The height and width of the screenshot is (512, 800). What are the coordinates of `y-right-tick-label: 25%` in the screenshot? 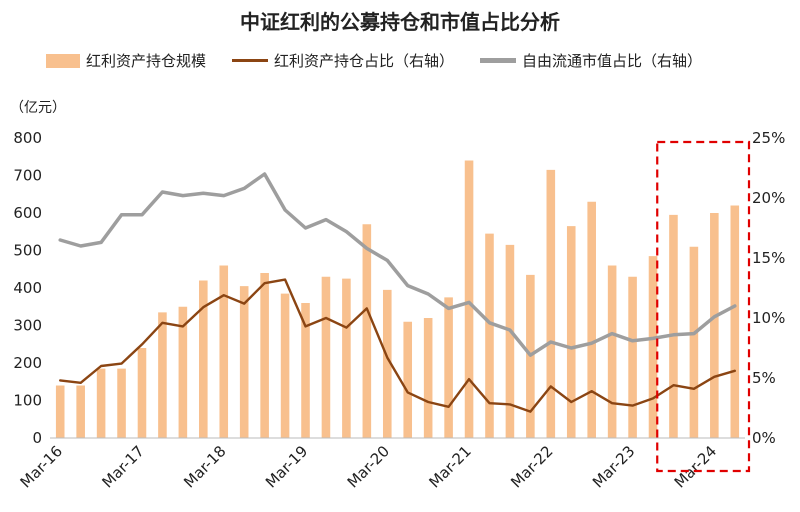 It's located at (768, 138).